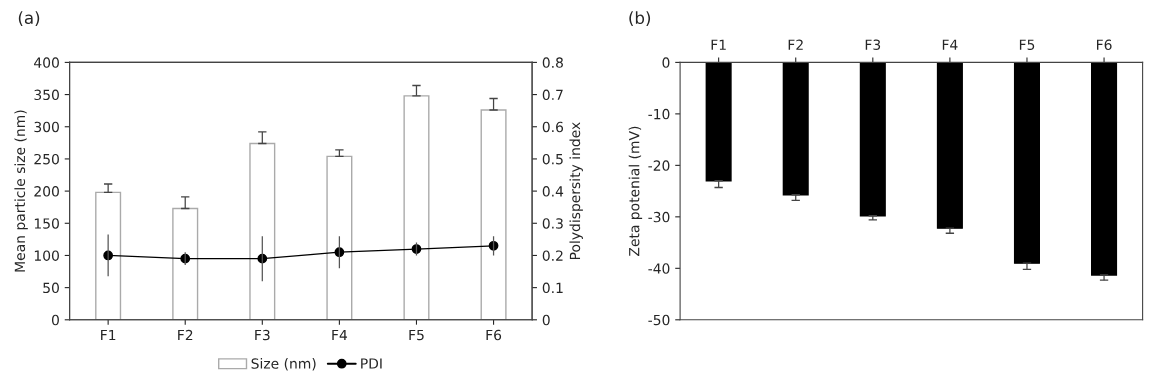 Image resolution: width=1160 pixels, height=390 pixels. I want to click on y2-tick-label: 0.8, so click(552, 62).